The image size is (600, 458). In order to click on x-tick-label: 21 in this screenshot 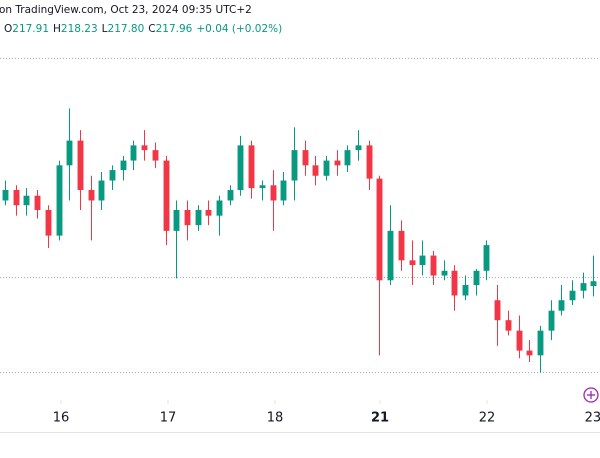, I will do `click(380, 418)`.